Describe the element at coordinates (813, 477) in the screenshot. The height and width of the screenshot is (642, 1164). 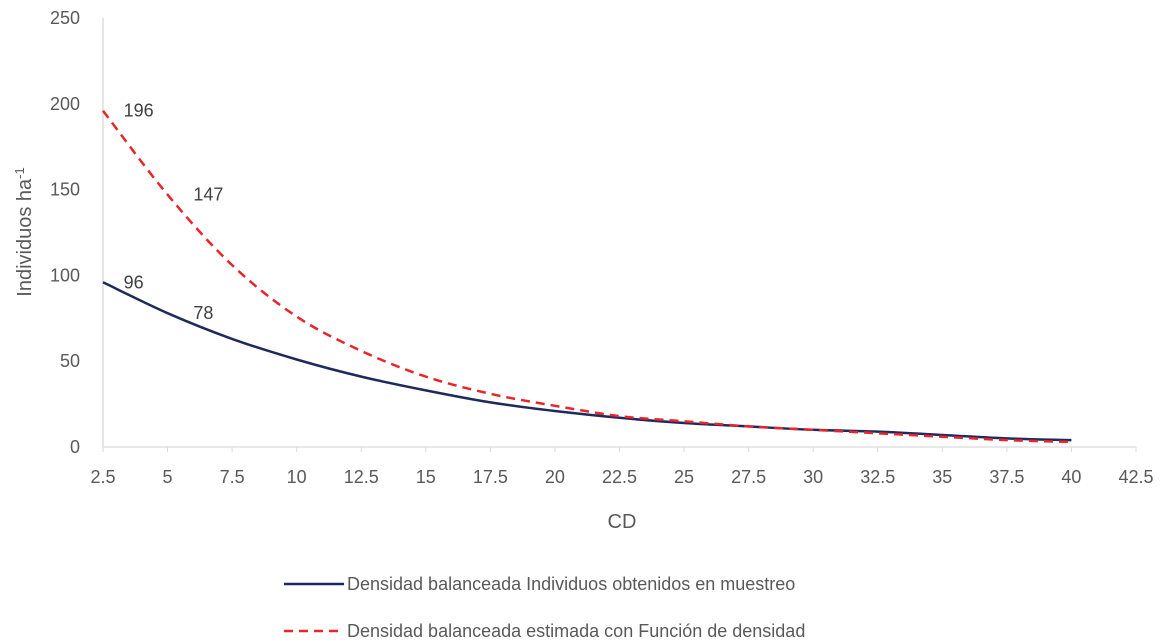
I see `x-tick-label: 30` at that location.